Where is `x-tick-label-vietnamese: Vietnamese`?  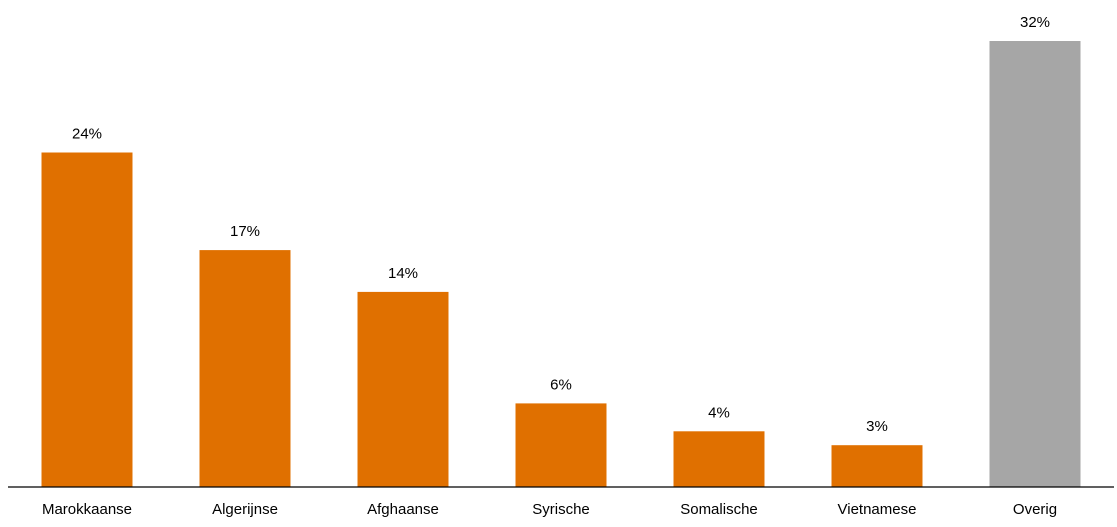 x-tick-label-vietnamese: Vietnamese is located at coordinates (877, 509).